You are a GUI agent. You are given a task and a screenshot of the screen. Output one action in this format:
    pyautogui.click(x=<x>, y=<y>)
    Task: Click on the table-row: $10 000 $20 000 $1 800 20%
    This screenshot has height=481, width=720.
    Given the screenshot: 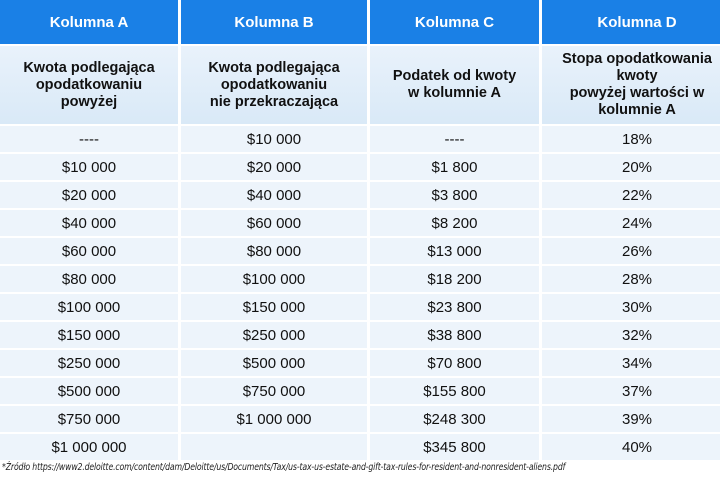 What is the action you would take?
    pyautogui.click(x=360, y=167)
    